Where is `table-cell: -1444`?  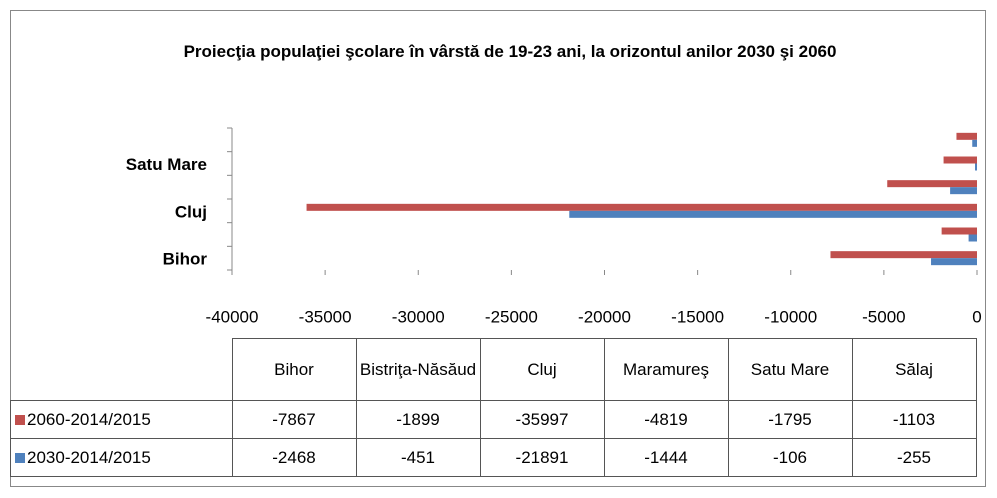 table-cell: -1444 is located at coordinates (666, 457).